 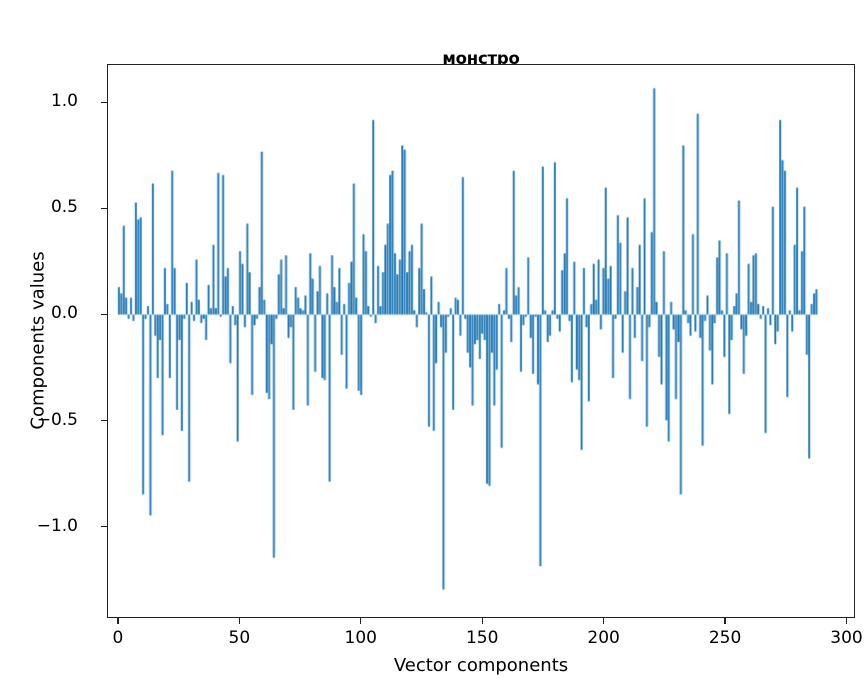 What do you see at coordinates (846, 638) in the screenshot?
I see `x-tick-label: 300` at bounding box center [846, 638].